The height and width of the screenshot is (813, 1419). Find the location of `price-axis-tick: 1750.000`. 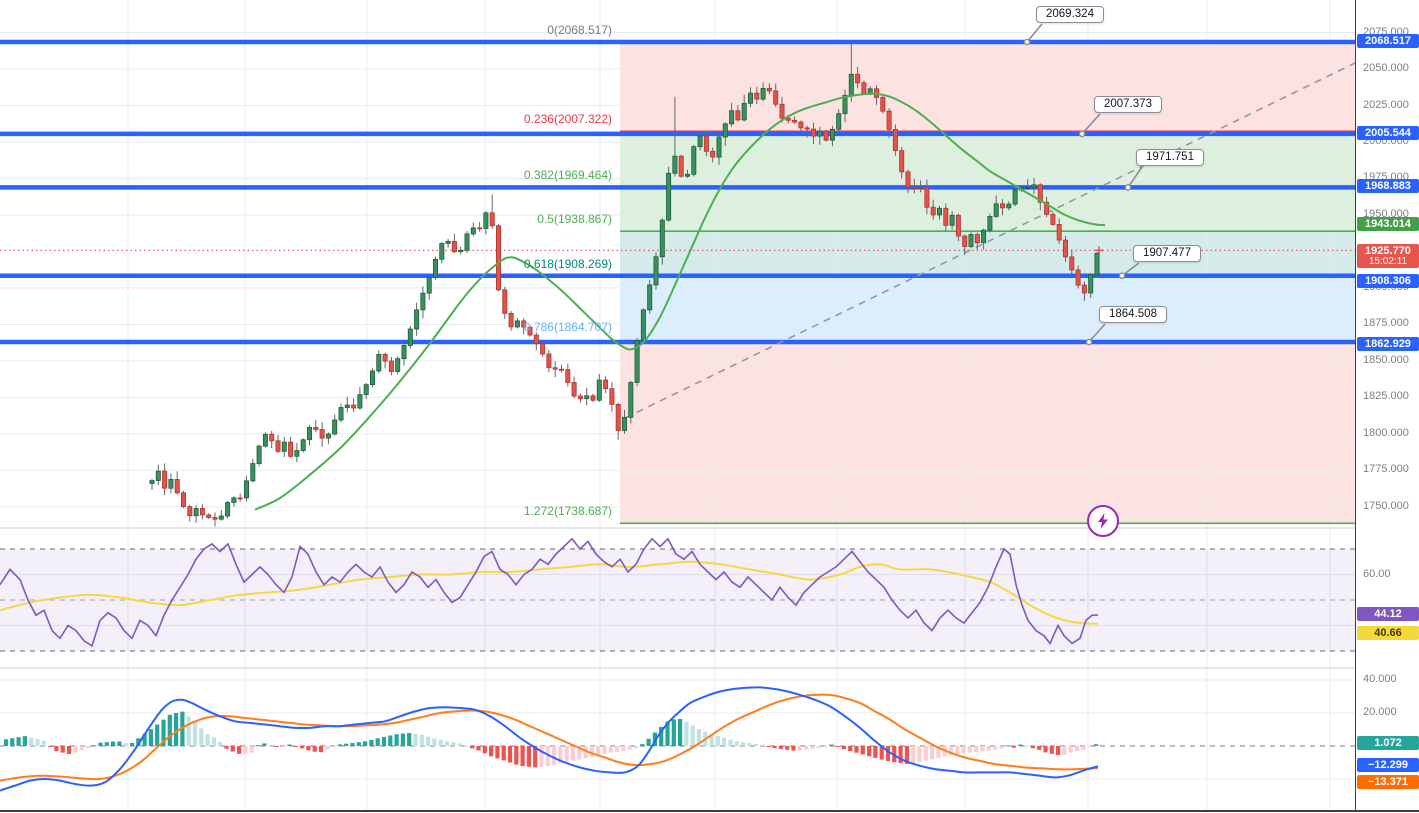

price-axis-tick: 1750.000 is located at coordinates (1386, 505).